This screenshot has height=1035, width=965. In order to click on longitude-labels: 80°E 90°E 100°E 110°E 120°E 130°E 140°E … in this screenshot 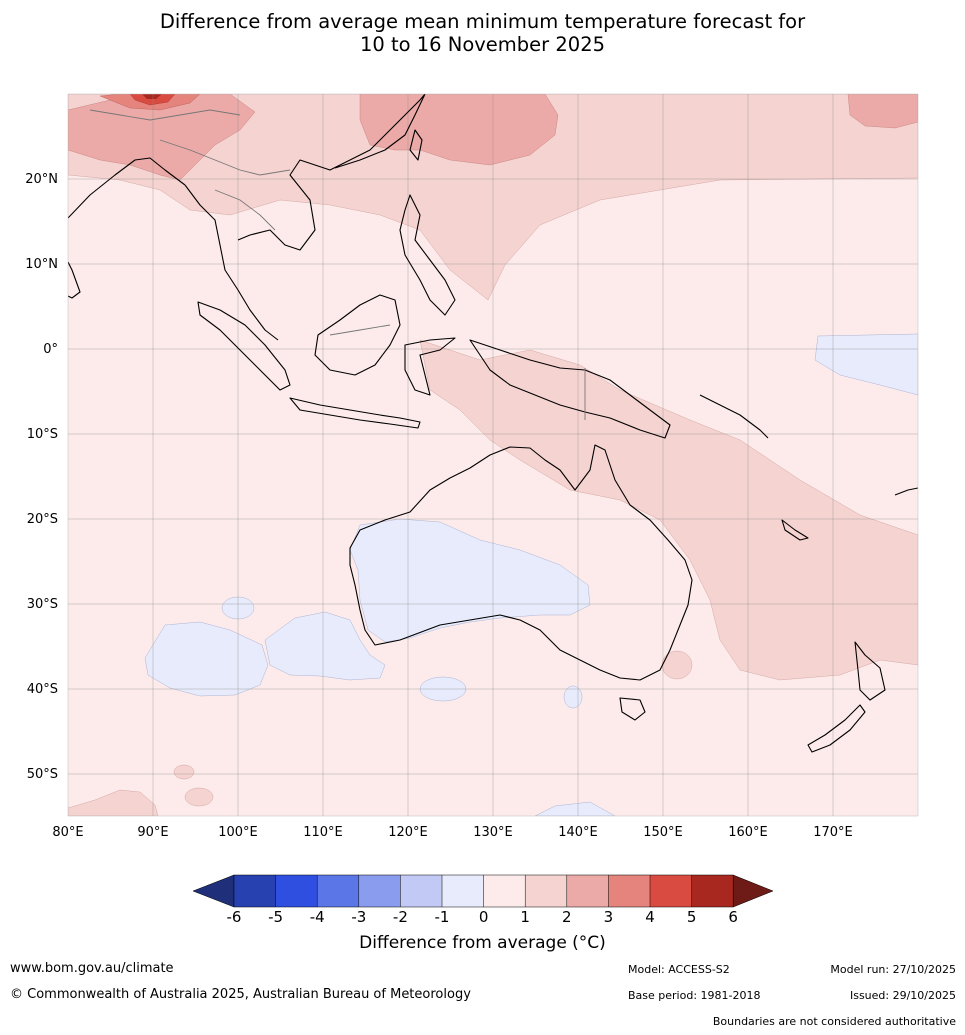, I will do `click(452, 832)`.